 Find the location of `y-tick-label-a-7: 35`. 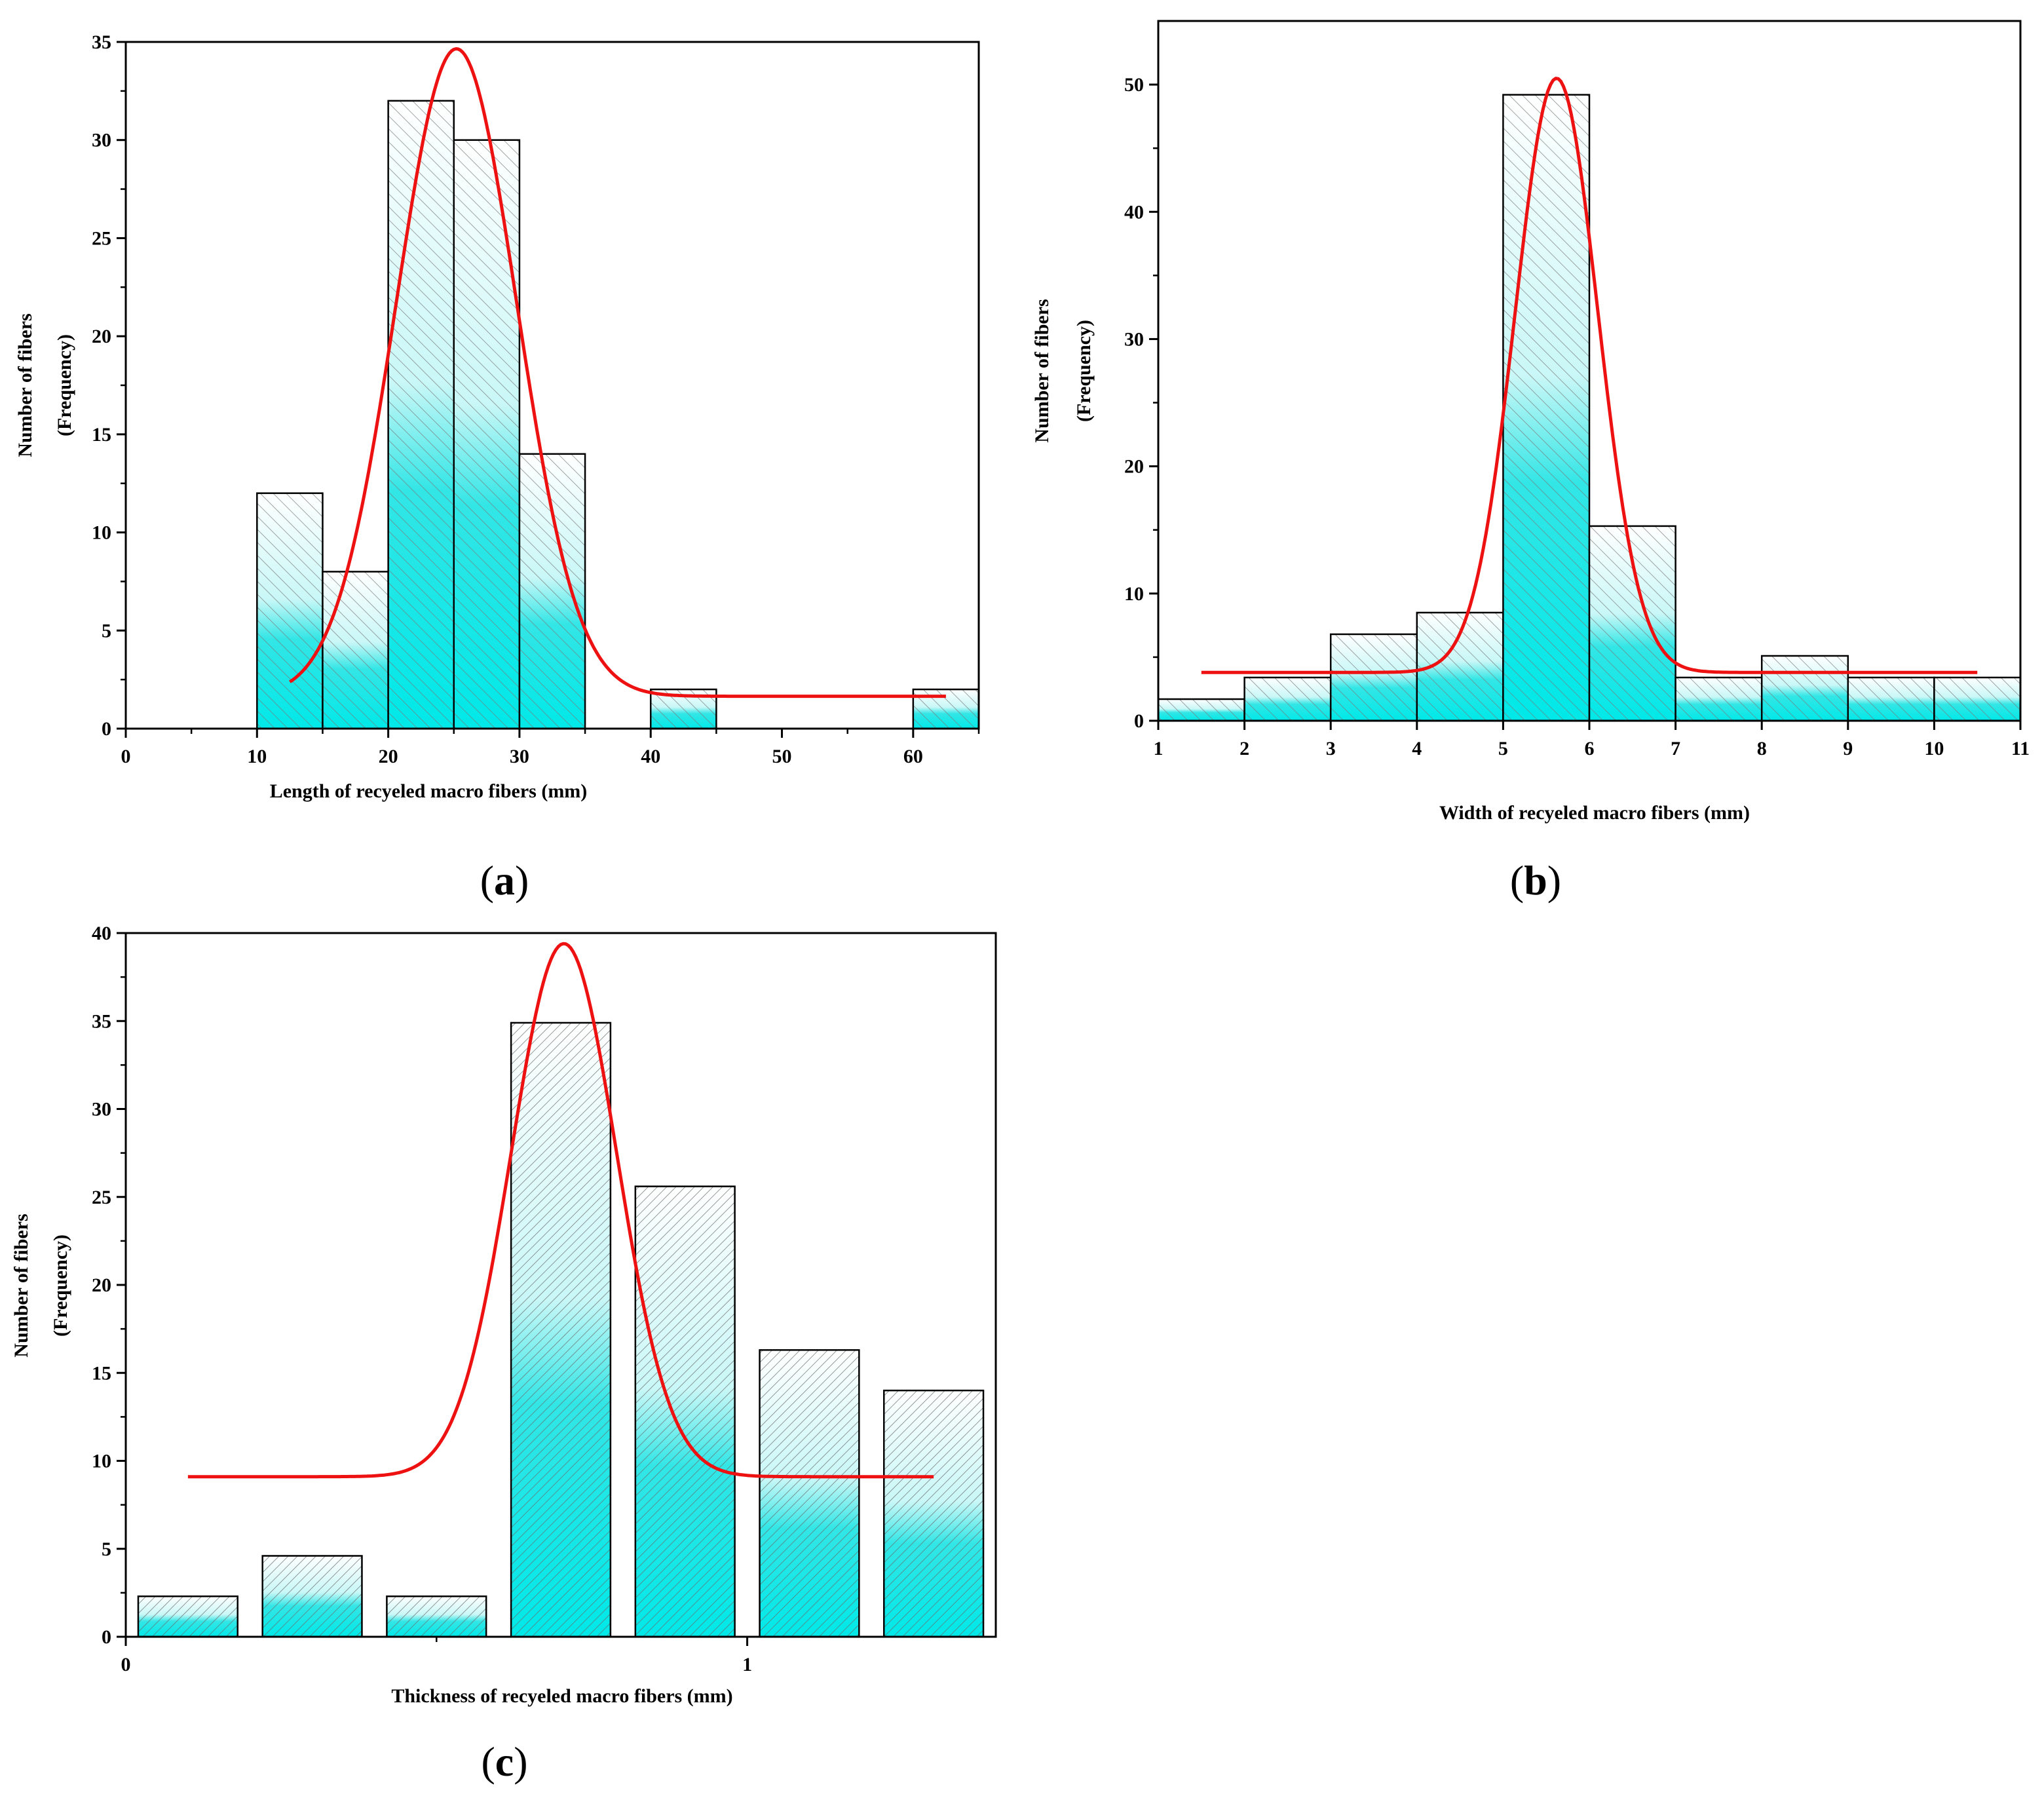

y-tick-label-a-7: 35 is located at coordinates (101, 42).